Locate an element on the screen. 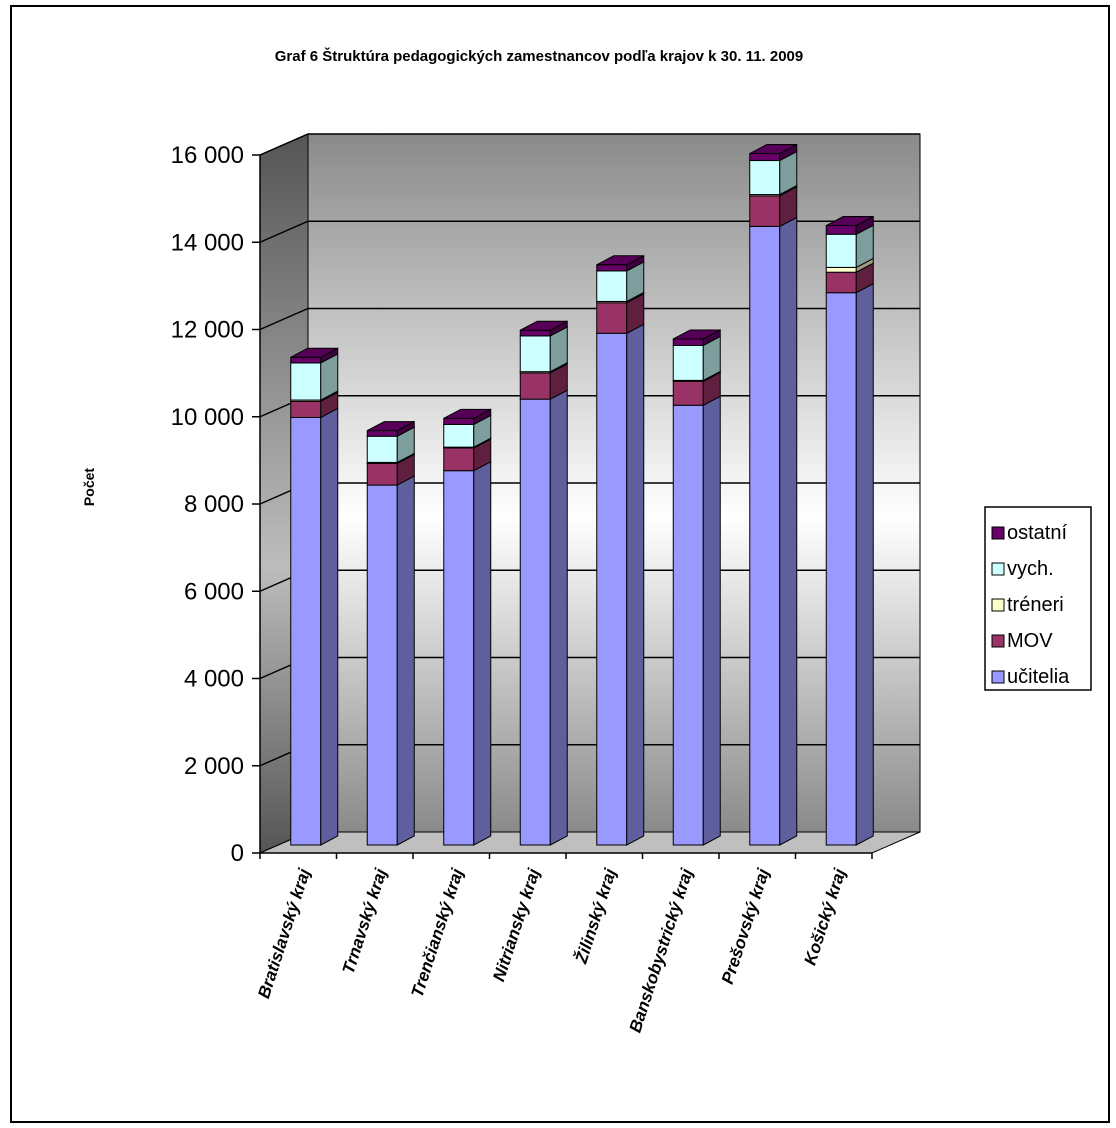 This screenshot has height=1128, width=1116. legend-label: ostatní is located at coordinates (1037, 533).